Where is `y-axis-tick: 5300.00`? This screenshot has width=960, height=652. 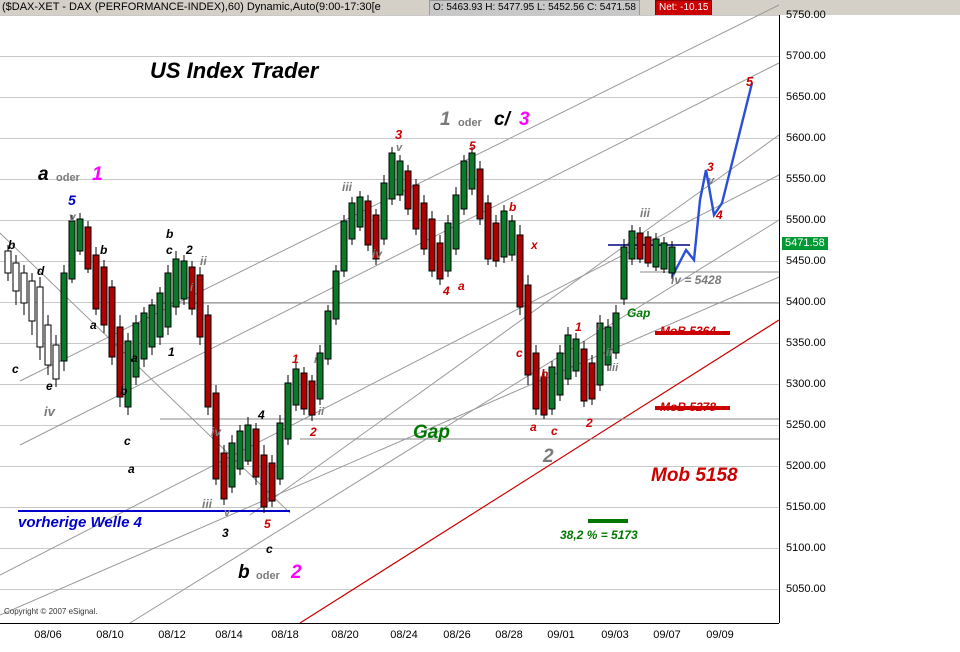
y-axis-tick: 5300.00 is located at coordinates (806, 384).